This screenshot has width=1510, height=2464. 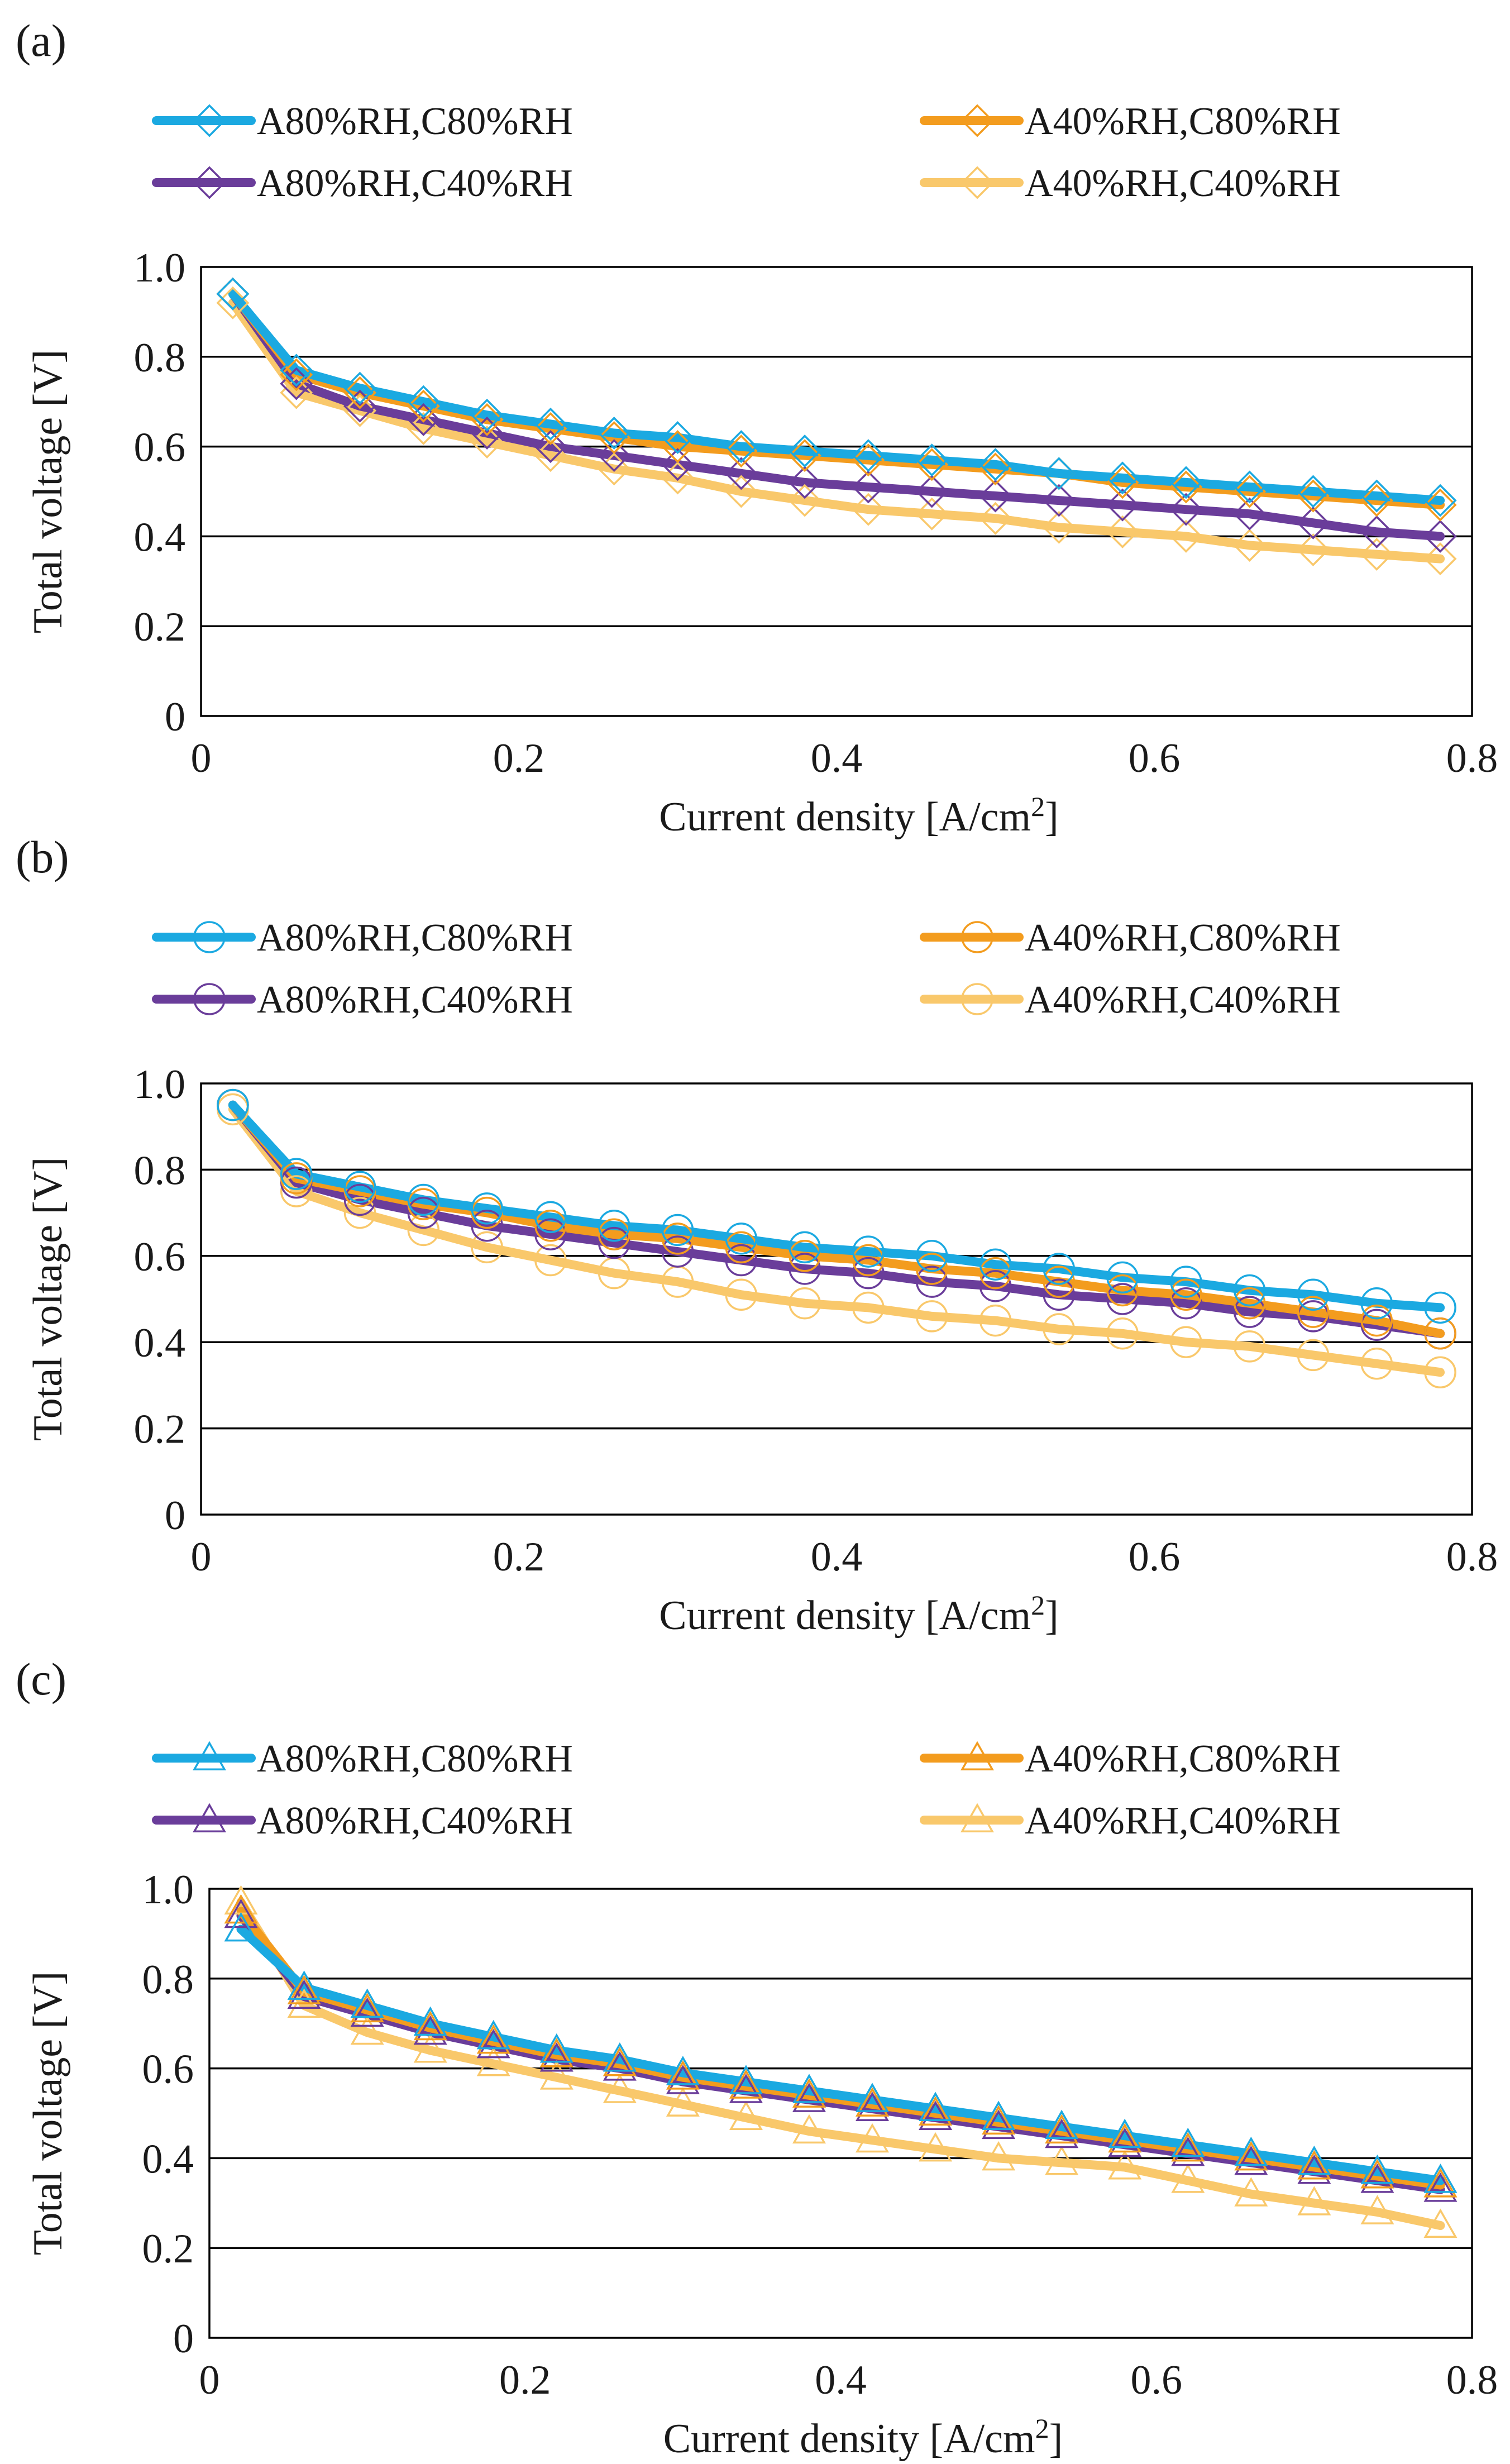 What do you see at coordinates (1056, 2439) in the screenshot?
I see `x-axis-title-end: ]` at bounding box center [1056, 2439].